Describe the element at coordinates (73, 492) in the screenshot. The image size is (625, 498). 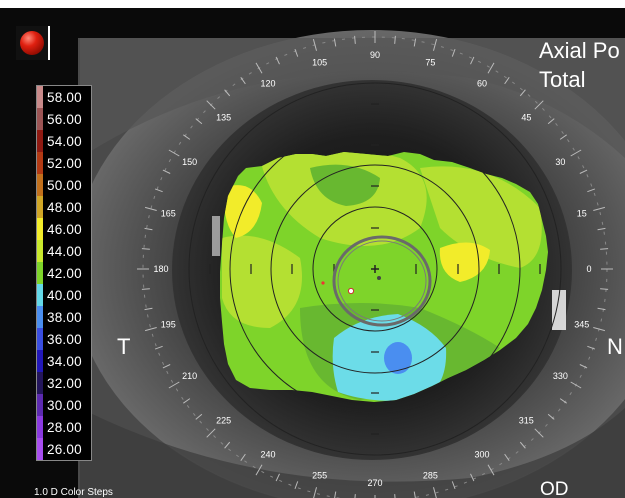
I see `color-steps-label: 1.0 D Color Steps` at that location.